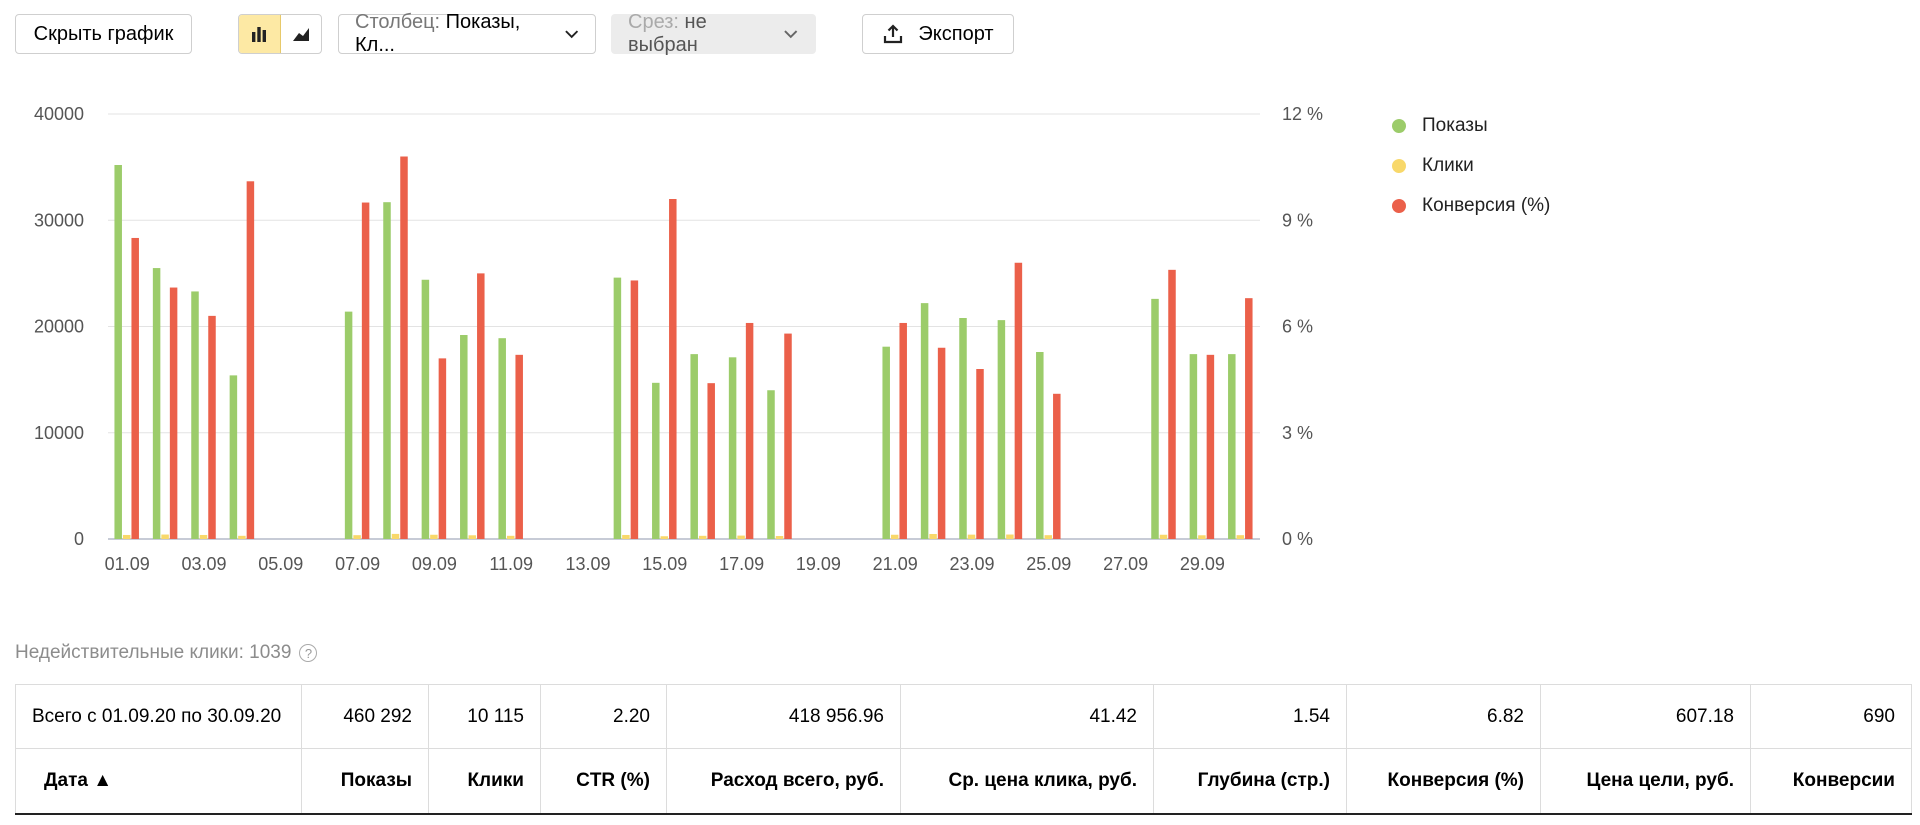 The image size is (1920, 825). I want to click on column-select-prefix: Столбец:, so click(398, 22).